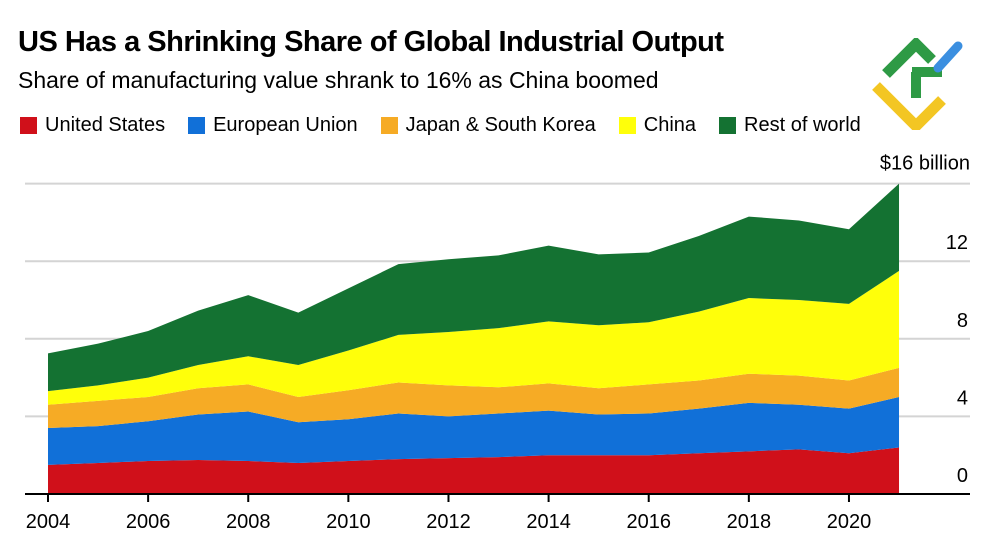  I want to click on legend-item-china: China, so click(657, 125).